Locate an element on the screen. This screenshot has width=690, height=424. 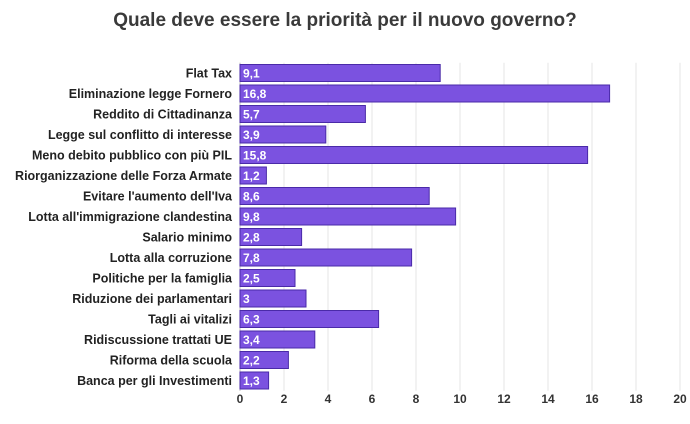
data-label: 15,8 is located at coordinates (255, 156).